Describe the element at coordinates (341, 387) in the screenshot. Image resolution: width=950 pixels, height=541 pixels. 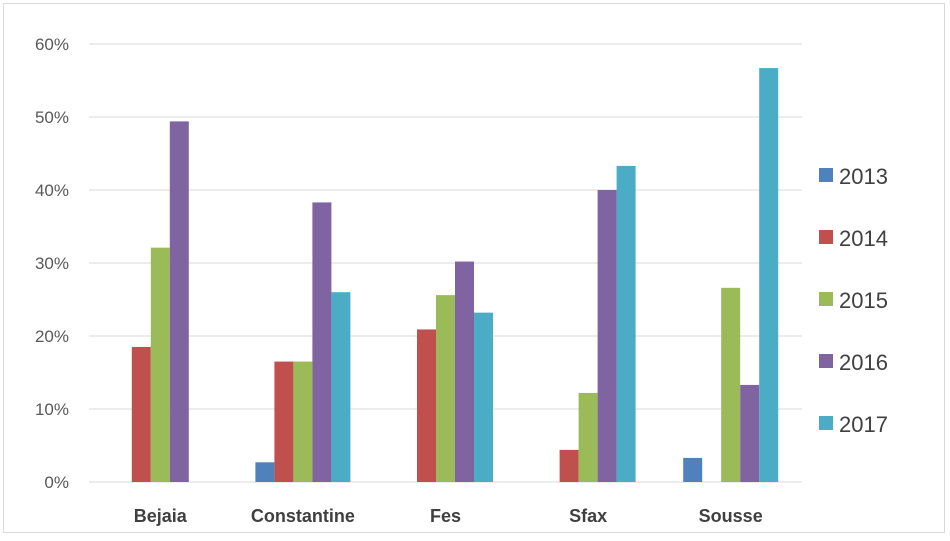
I see `bar-2017-constantine` at that location.